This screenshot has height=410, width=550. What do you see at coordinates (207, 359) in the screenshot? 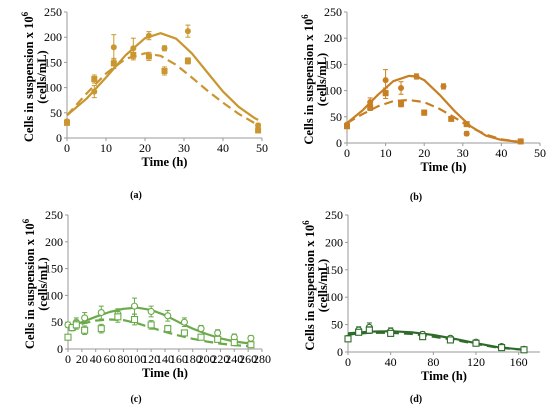
I see `x-tick-label: 200` at bounding box center [207, 359].